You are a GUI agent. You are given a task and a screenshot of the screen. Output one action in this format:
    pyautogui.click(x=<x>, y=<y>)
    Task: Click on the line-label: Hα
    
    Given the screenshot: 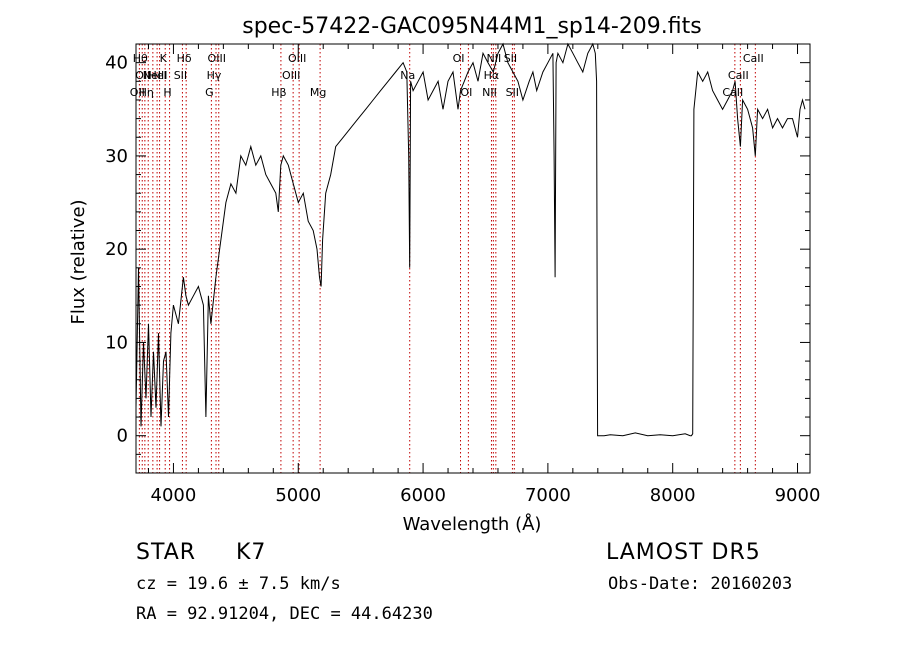 What is the action you would take?
    pyautogui.click(x=492, y=75)
    